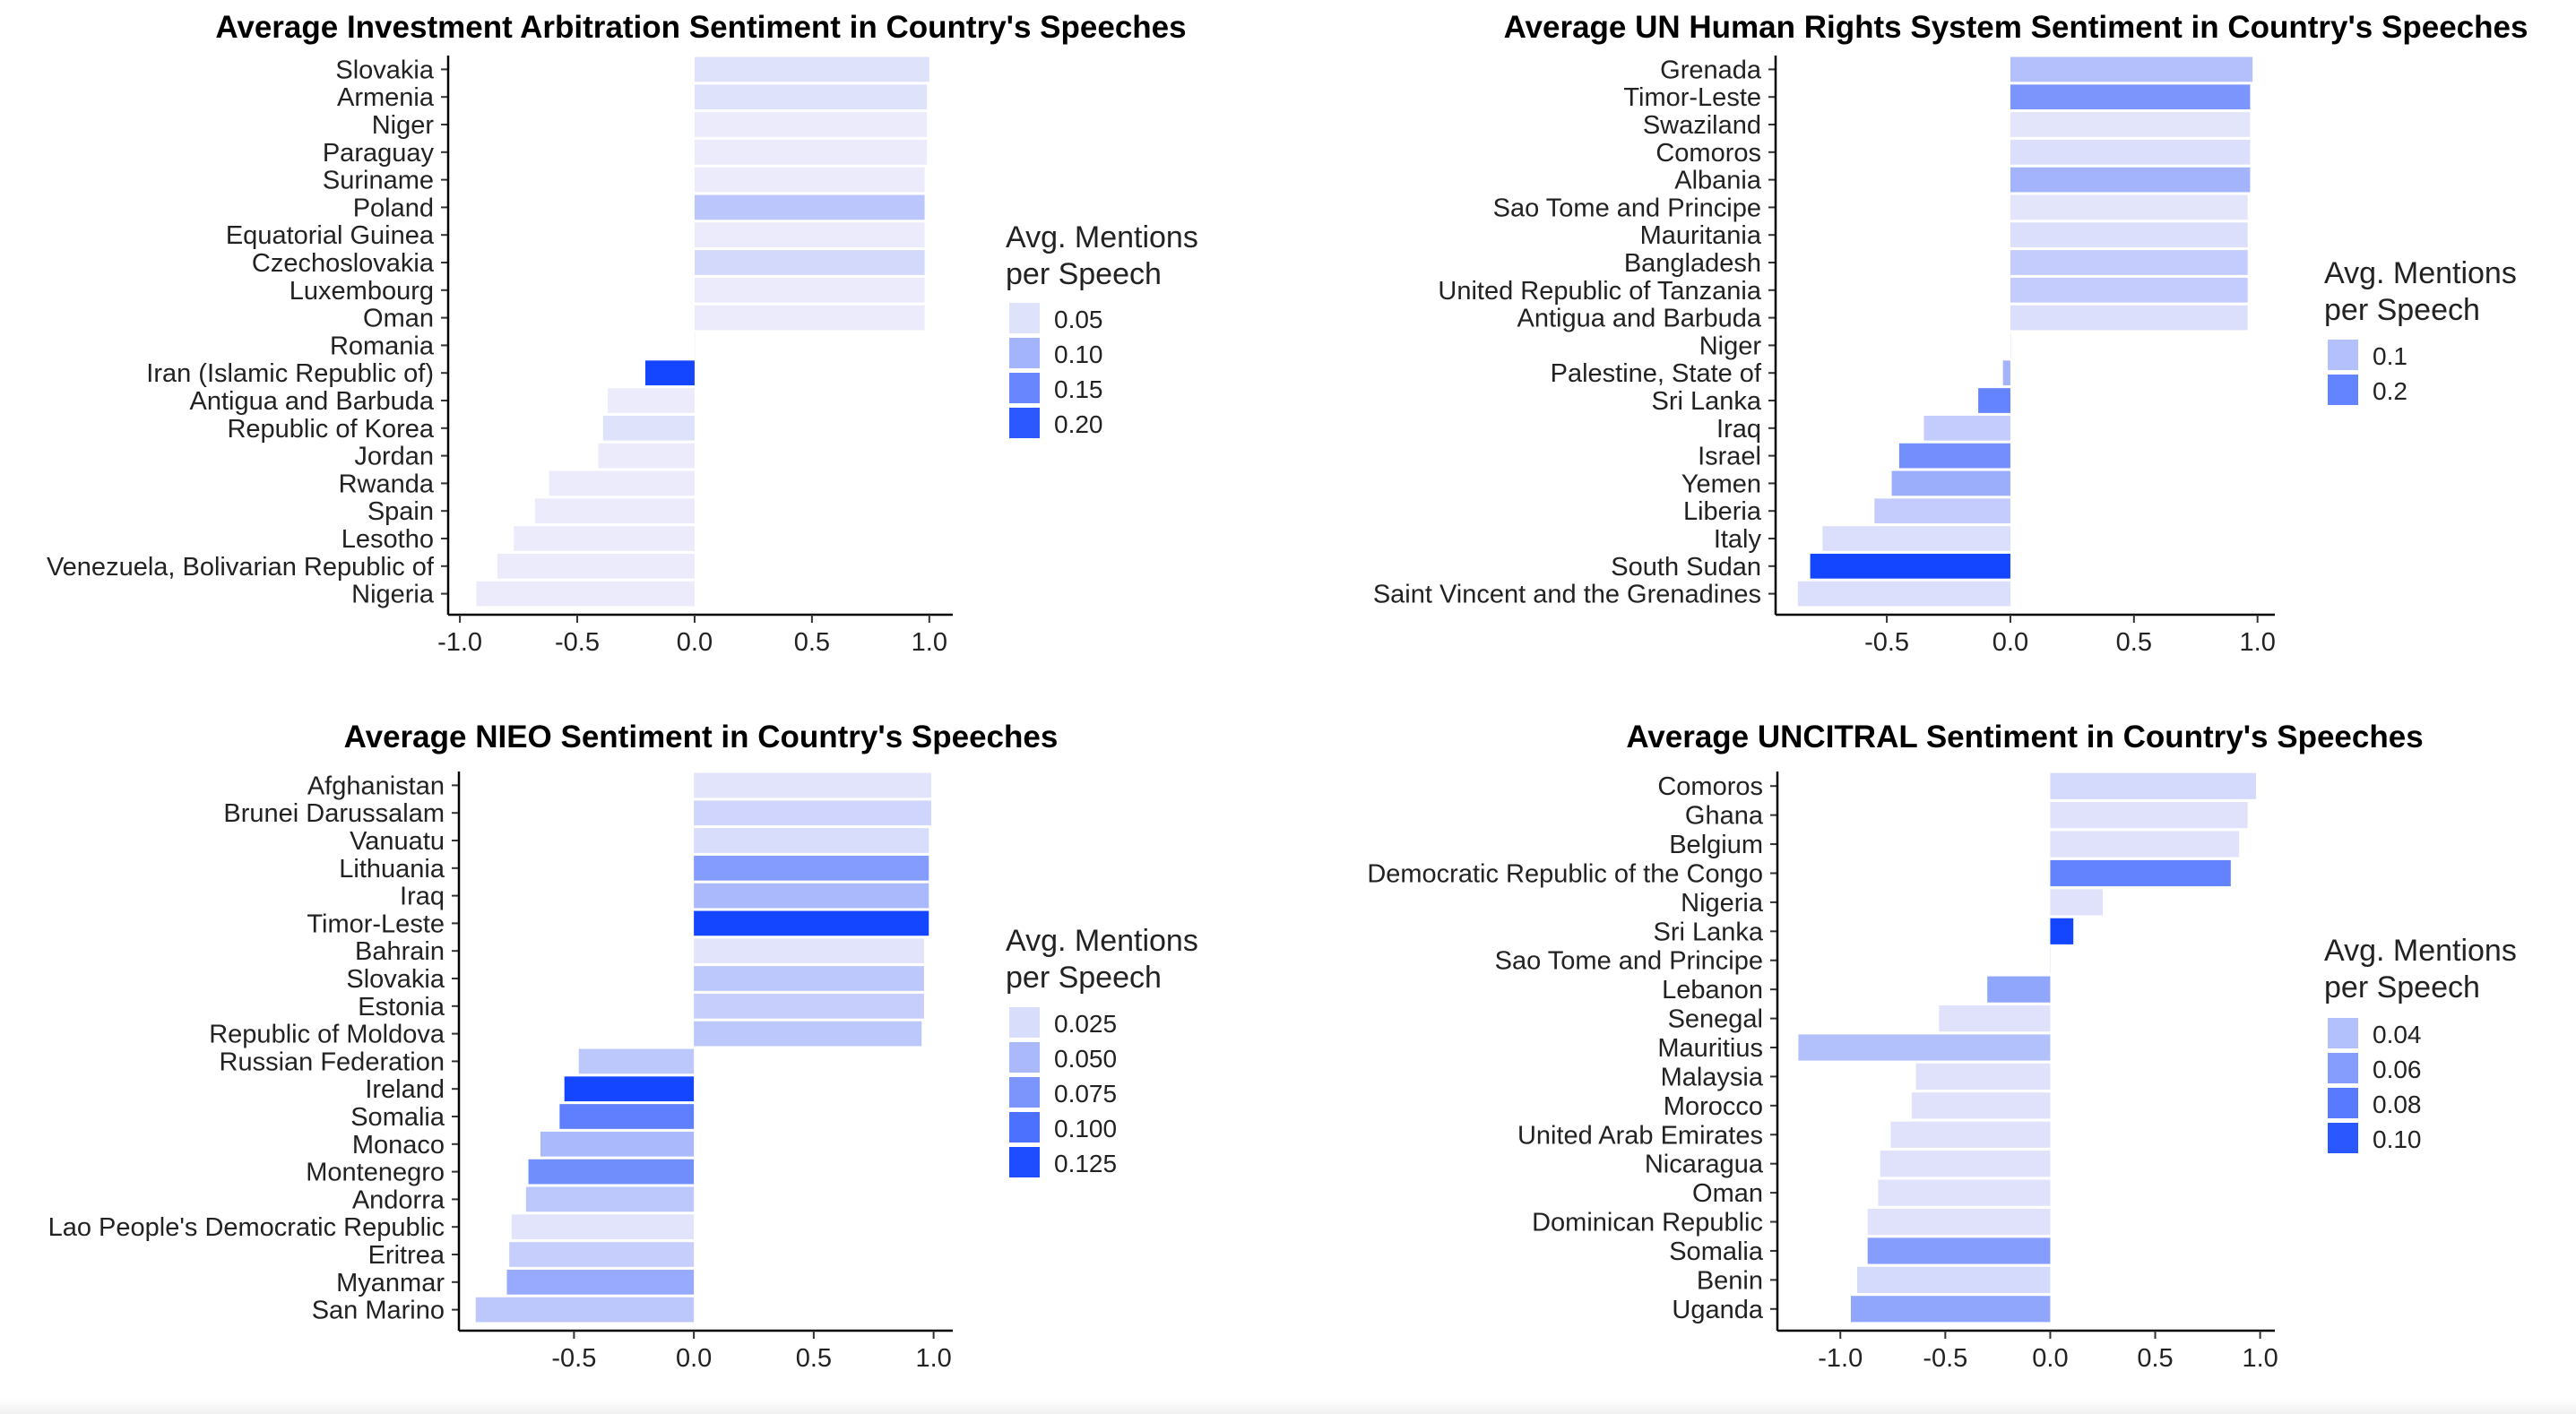  What do you see at coordinates (312, 401) in the screenshot?
I see `category-label-antigua-and-barbuda: Antigua and Barbuda` at bounding box center [312, 401].